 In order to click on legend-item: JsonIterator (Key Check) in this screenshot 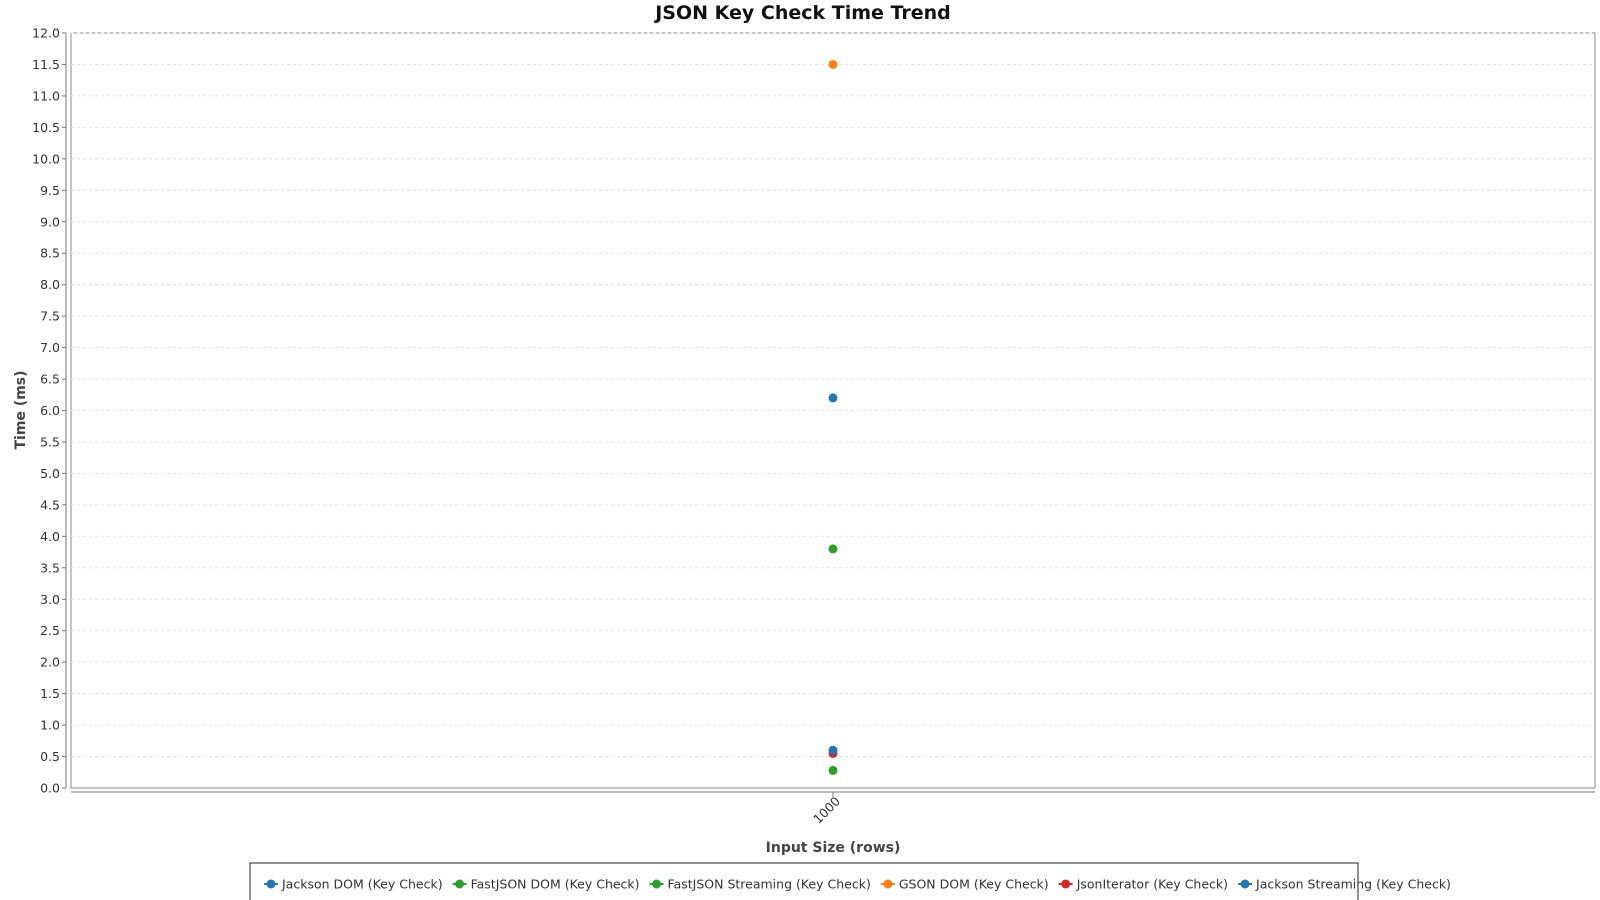, I will do `click(1143, 884)`.